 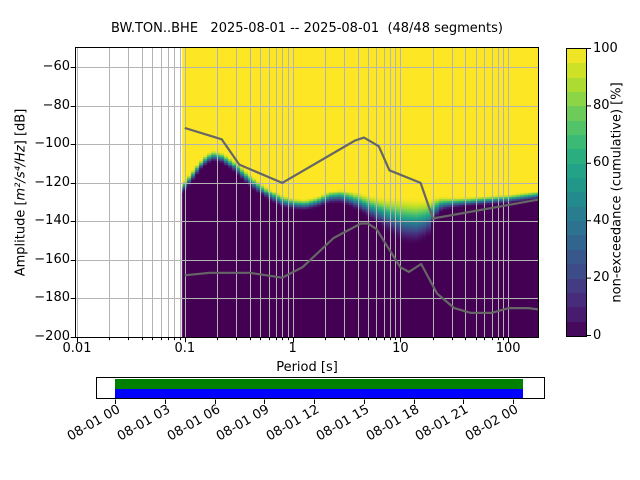 What do you see at coordinates (52, 259) in the screenshot?
I see `y-tick-label: −160` at bounding box center [52, 259].